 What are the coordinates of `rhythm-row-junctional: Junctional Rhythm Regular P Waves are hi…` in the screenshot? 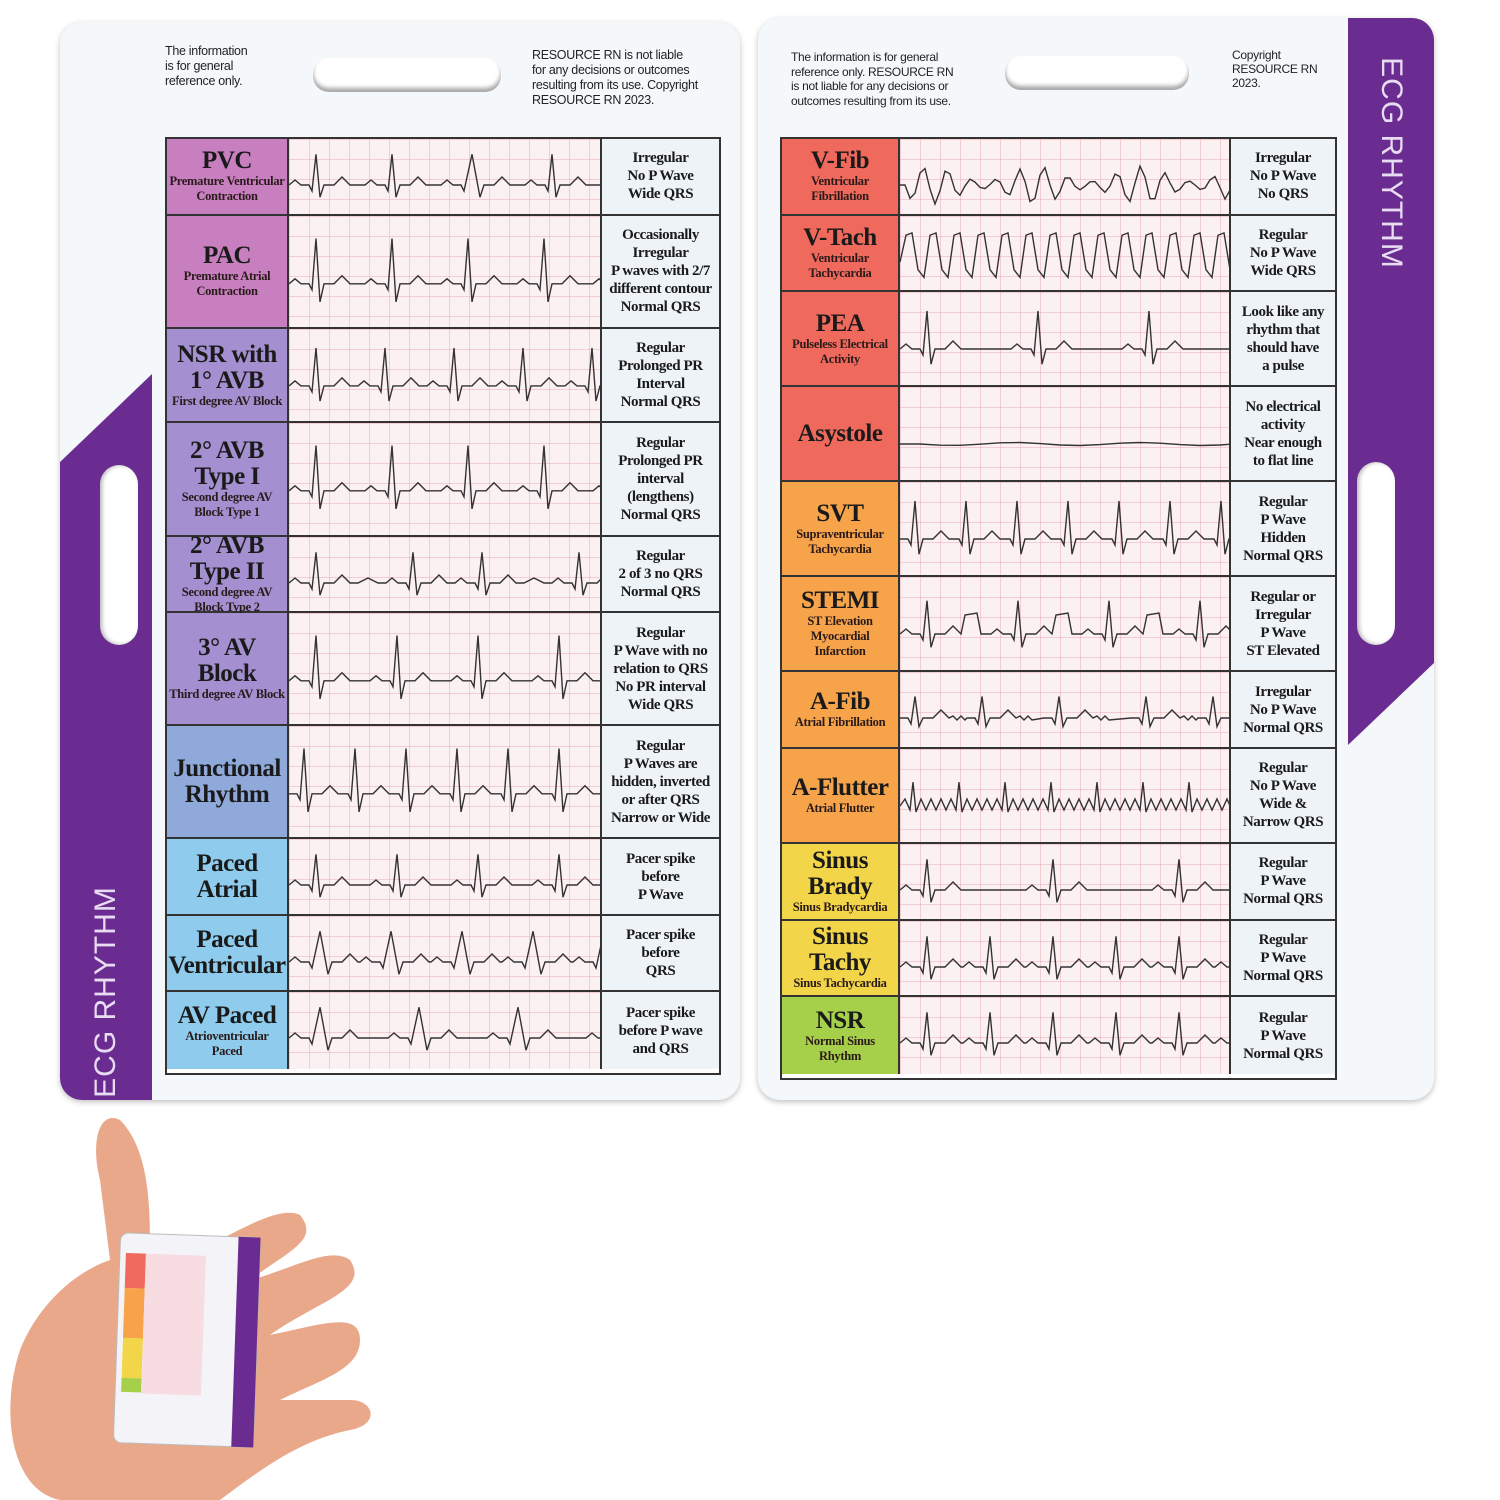 It's located at (443, 783).